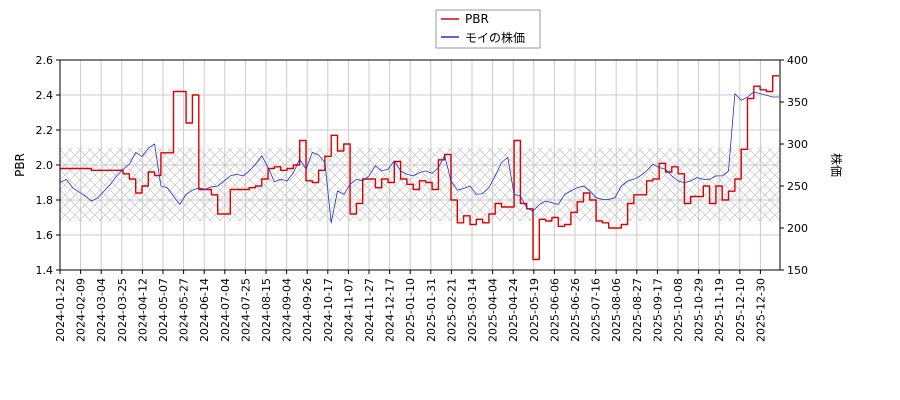  What do you see at coordinates (266, 310) in the screenshot?
I see `x-tick-label: 2024-08-15` at bounding box center [266, 310].